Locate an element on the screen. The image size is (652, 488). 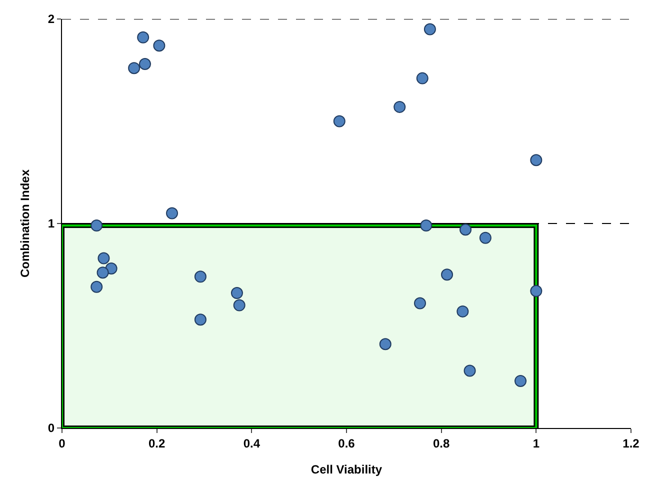
x-tick-label: 0.6 is located at coordinates (347, 443).